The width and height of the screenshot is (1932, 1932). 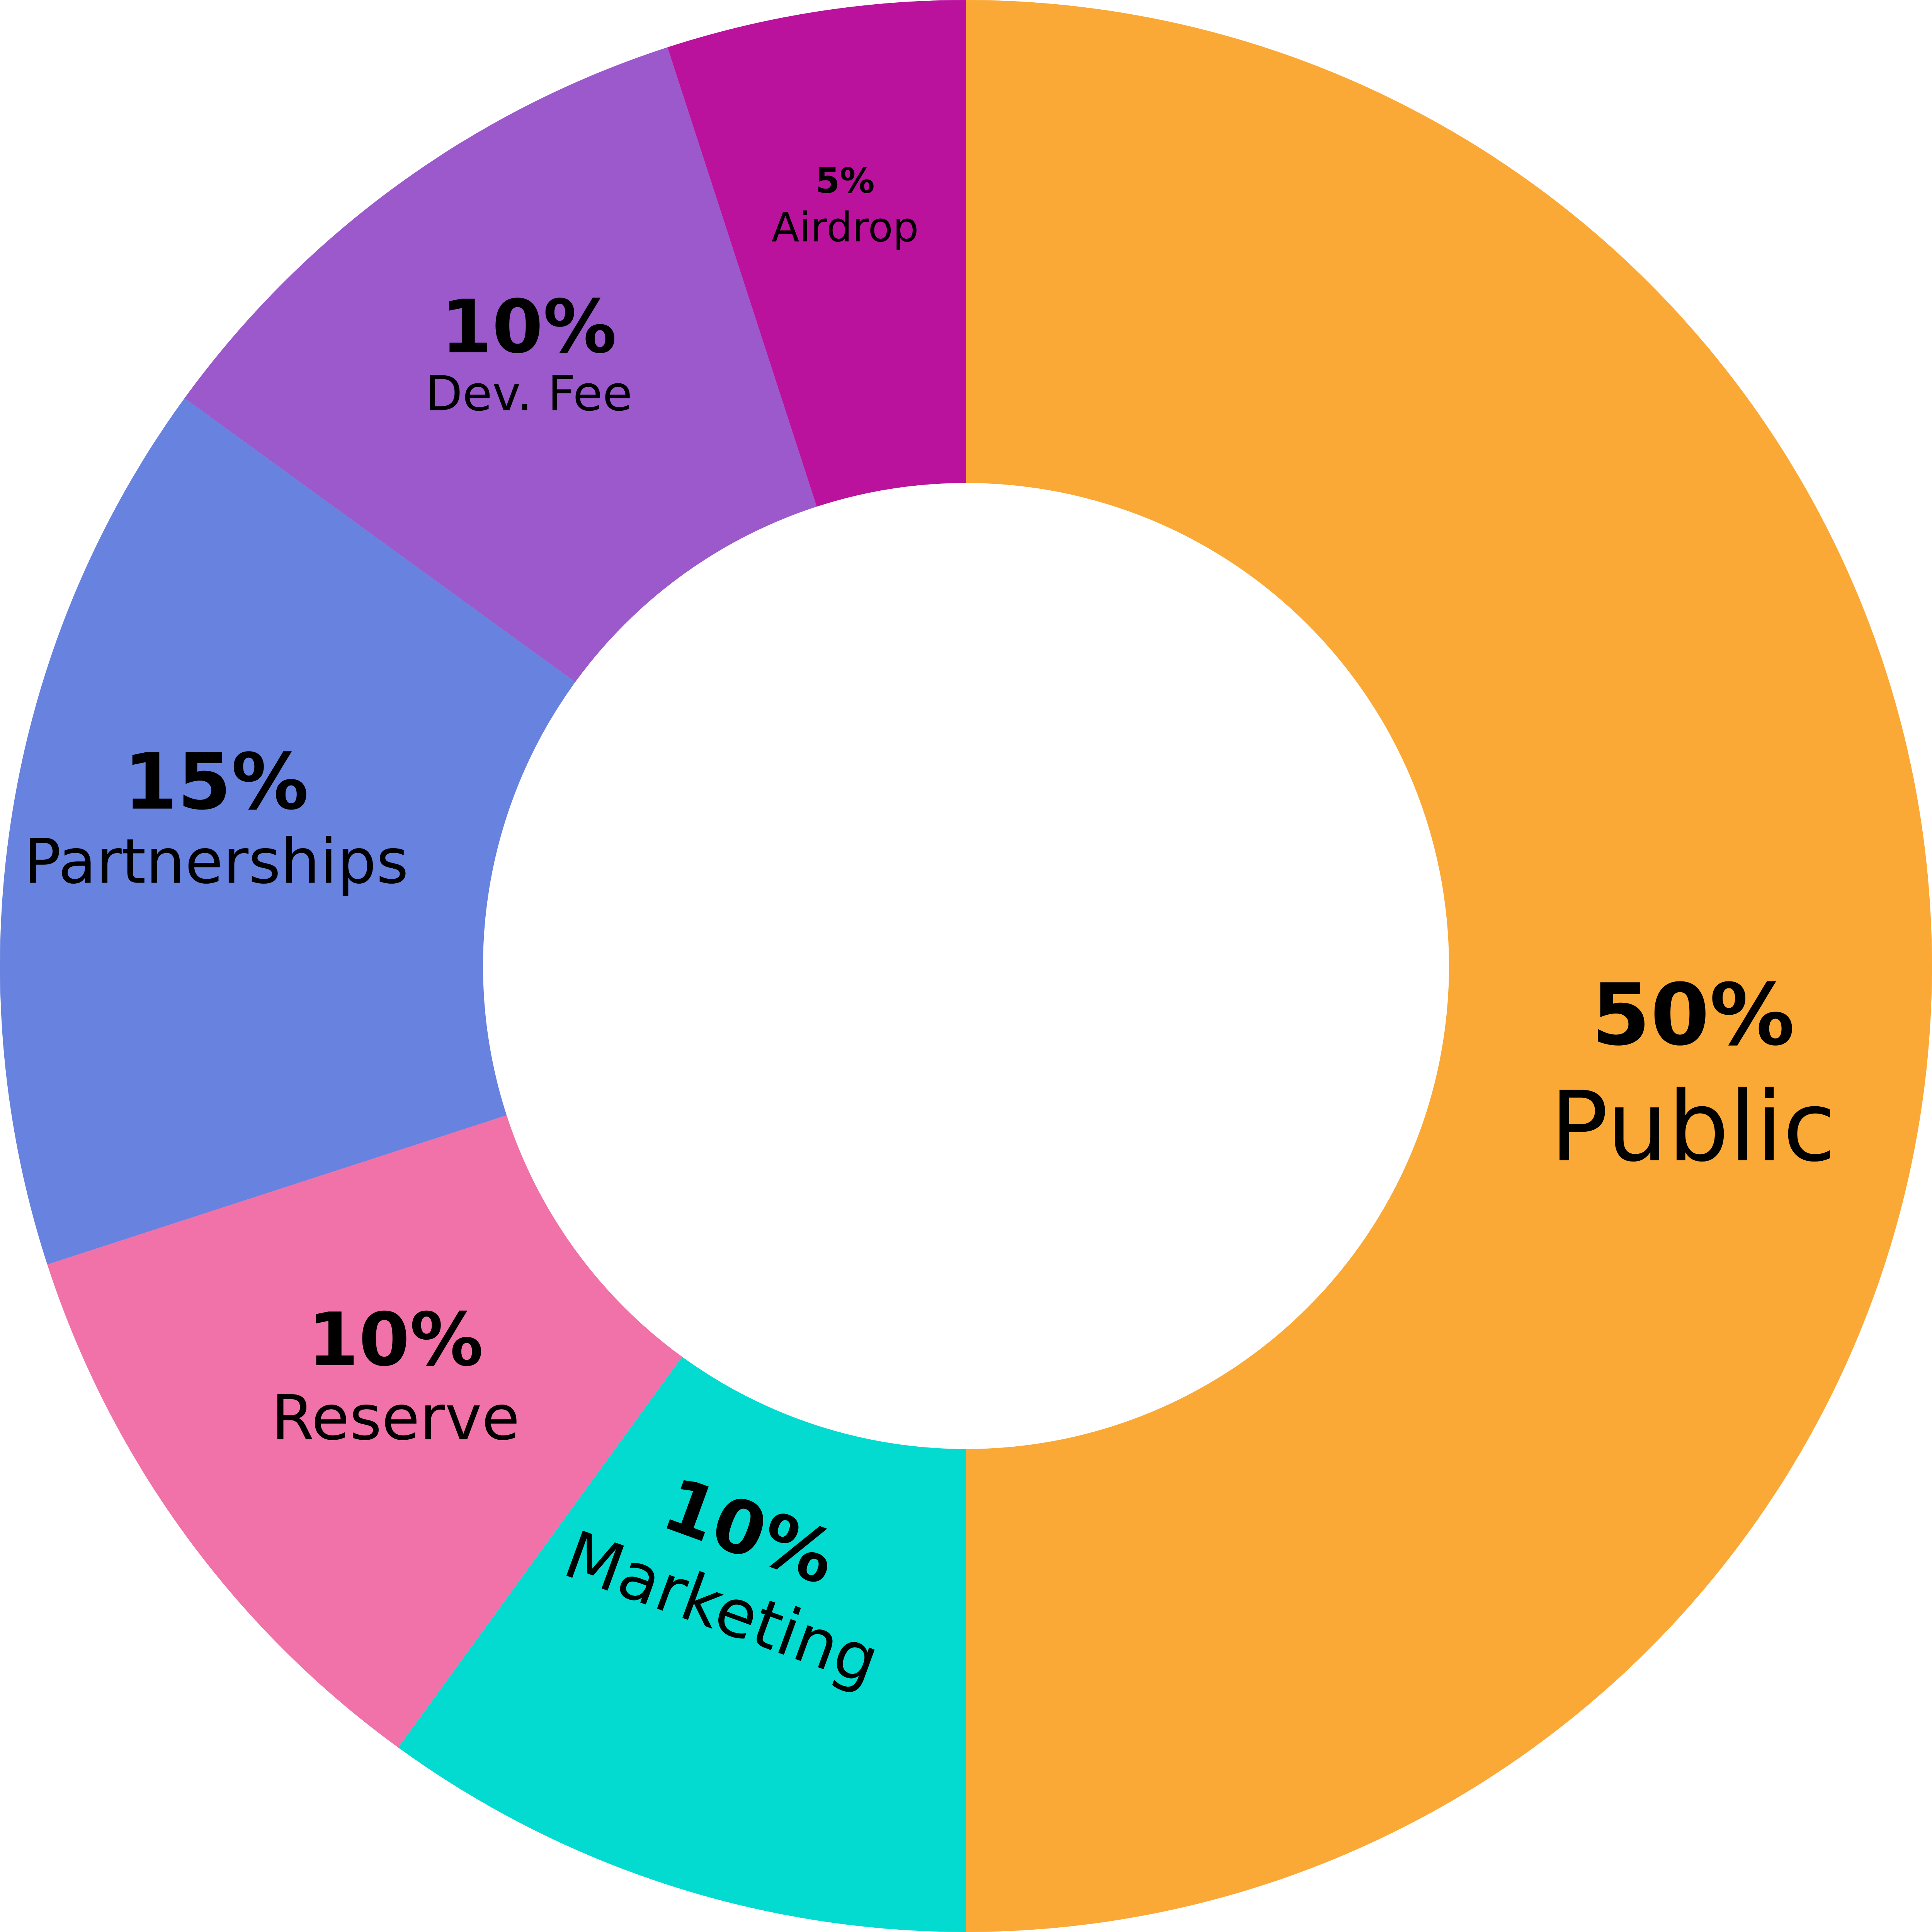 I want to click on slice-label-reserve: 10%Reserve, so click(x=396, y=1376).